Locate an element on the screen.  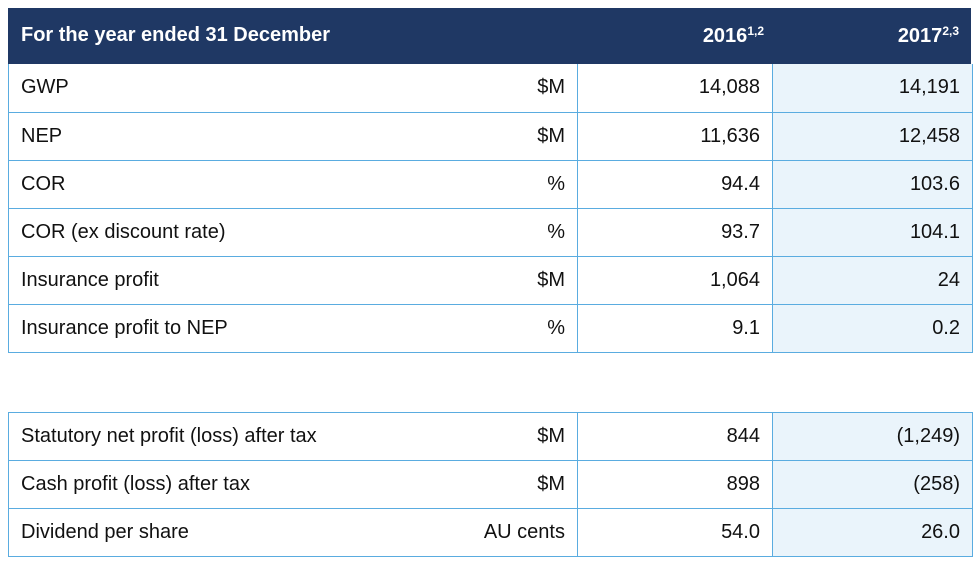
header-year-2016: 20161,2 is located at coordinates (733, 36).